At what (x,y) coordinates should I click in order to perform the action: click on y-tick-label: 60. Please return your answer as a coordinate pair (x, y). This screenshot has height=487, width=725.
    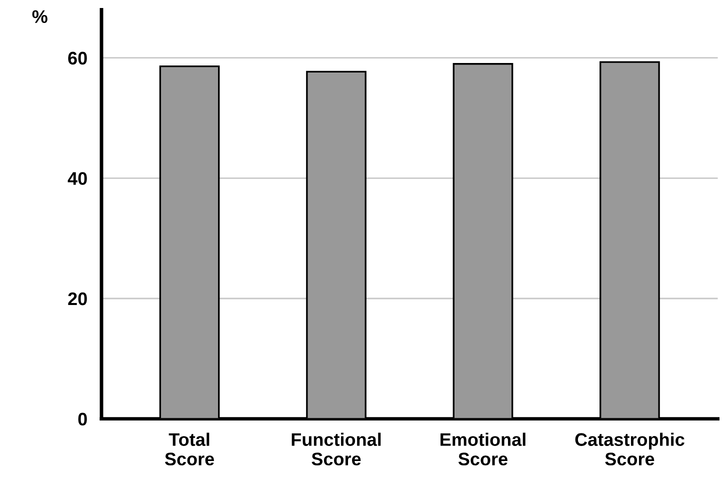
    Looking at the image, I should click on (77, 58).